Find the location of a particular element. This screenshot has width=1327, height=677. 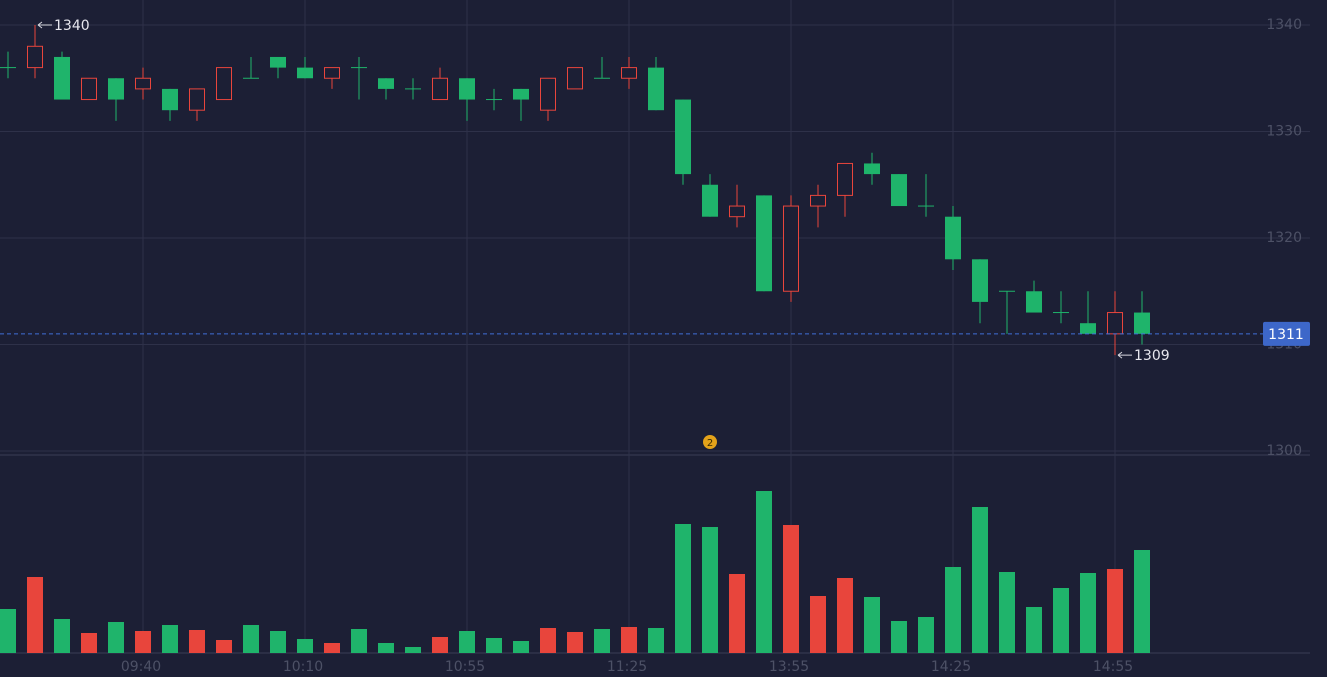

x-tick-label: 09:40 is located at coordinates (141, 667).